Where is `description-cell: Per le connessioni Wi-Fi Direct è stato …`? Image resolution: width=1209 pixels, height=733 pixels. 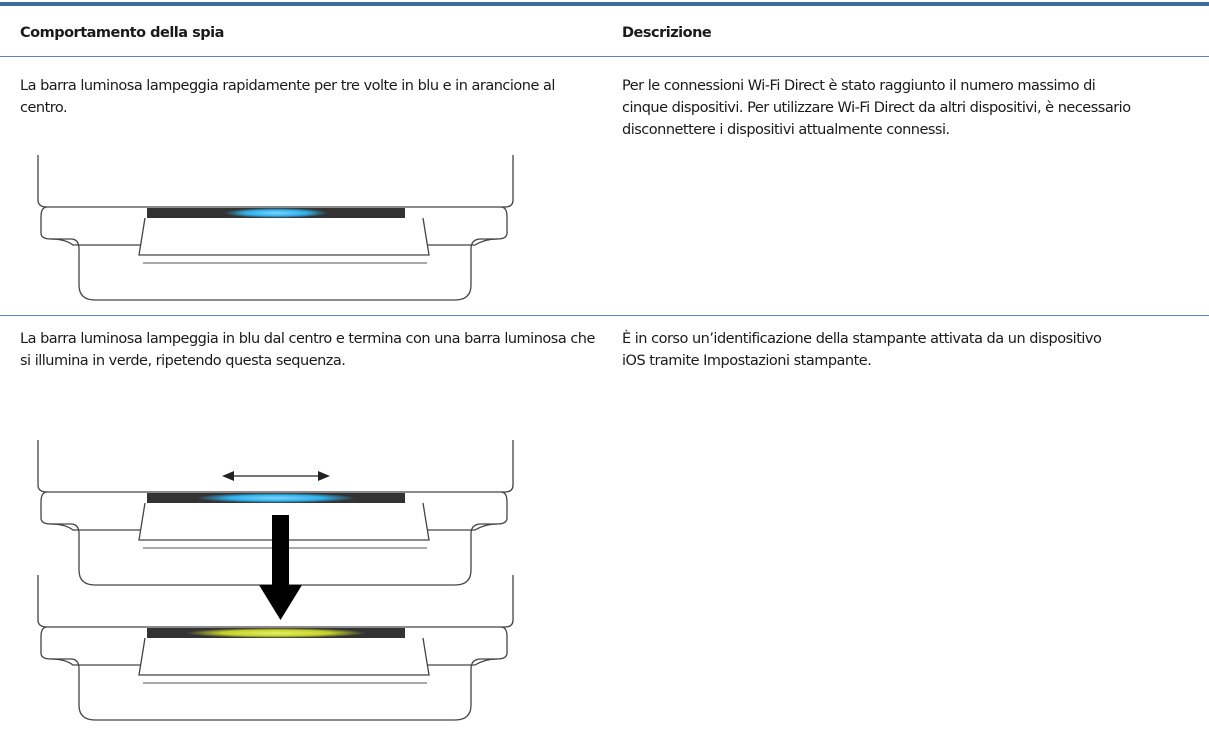
description-cell: Per le connessioni Wi-Fi Direct è stato … is located at coordinates (876, 108).